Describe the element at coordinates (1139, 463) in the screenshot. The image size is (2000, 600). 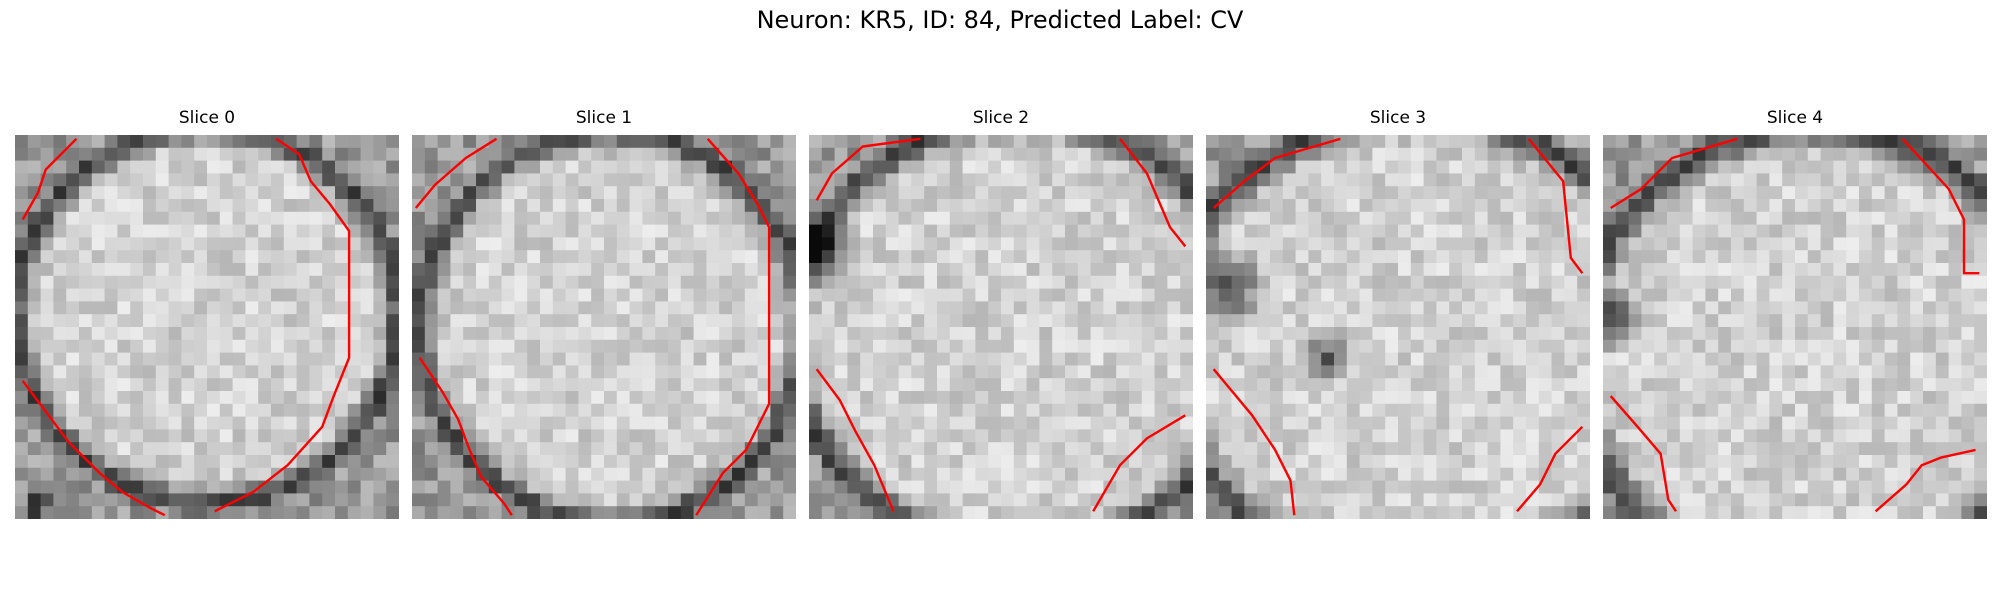
I see `contour-line` at that location.